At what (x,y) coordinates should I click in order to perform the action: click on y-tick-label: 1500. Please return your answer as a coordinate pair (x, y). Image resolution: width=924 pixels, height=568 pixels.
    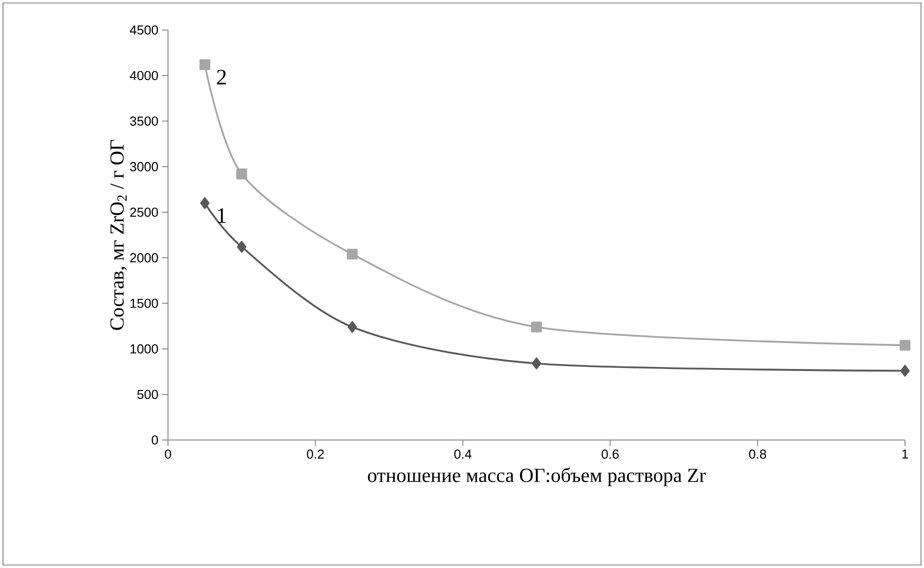
    Looking at the image, I should click on (144, 303).